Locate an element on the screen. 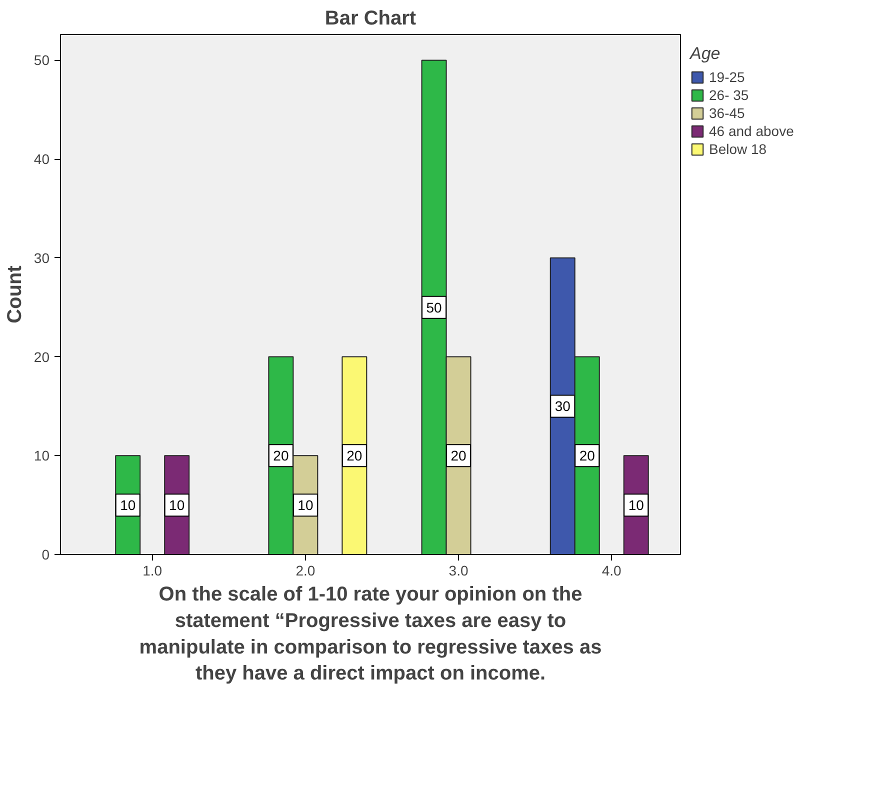  y-tick-label: 40 is located at coordinates (42, 159).